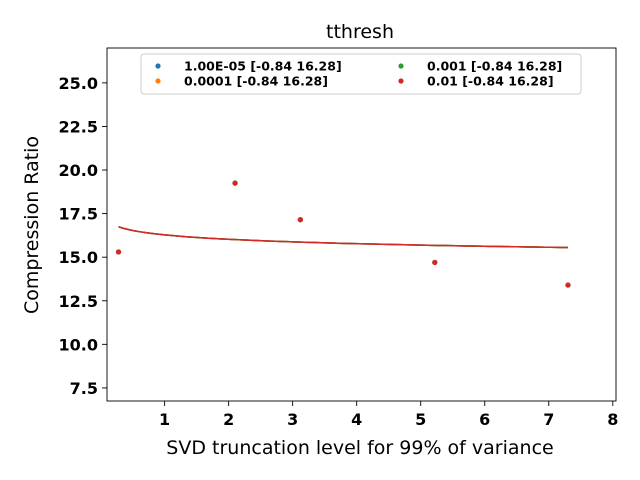 This screenshot has width=640, height=480. Describe the element at coordinates (78, 301) in the screenshot. I see `y-tick-label: 12.5` at that location.